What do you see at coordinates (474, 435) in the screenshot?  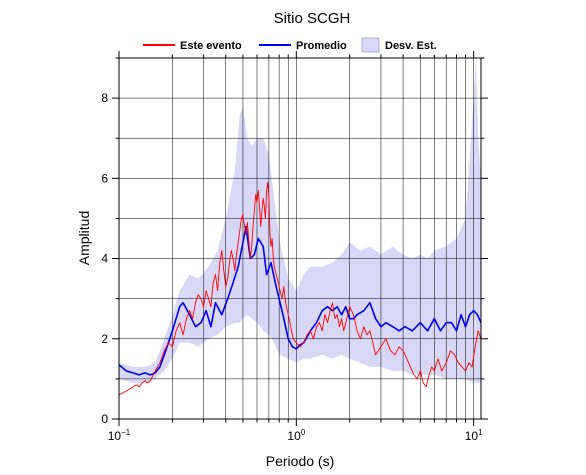 I see `x-tick-label: 10¹` at bounding box center [474, 435].